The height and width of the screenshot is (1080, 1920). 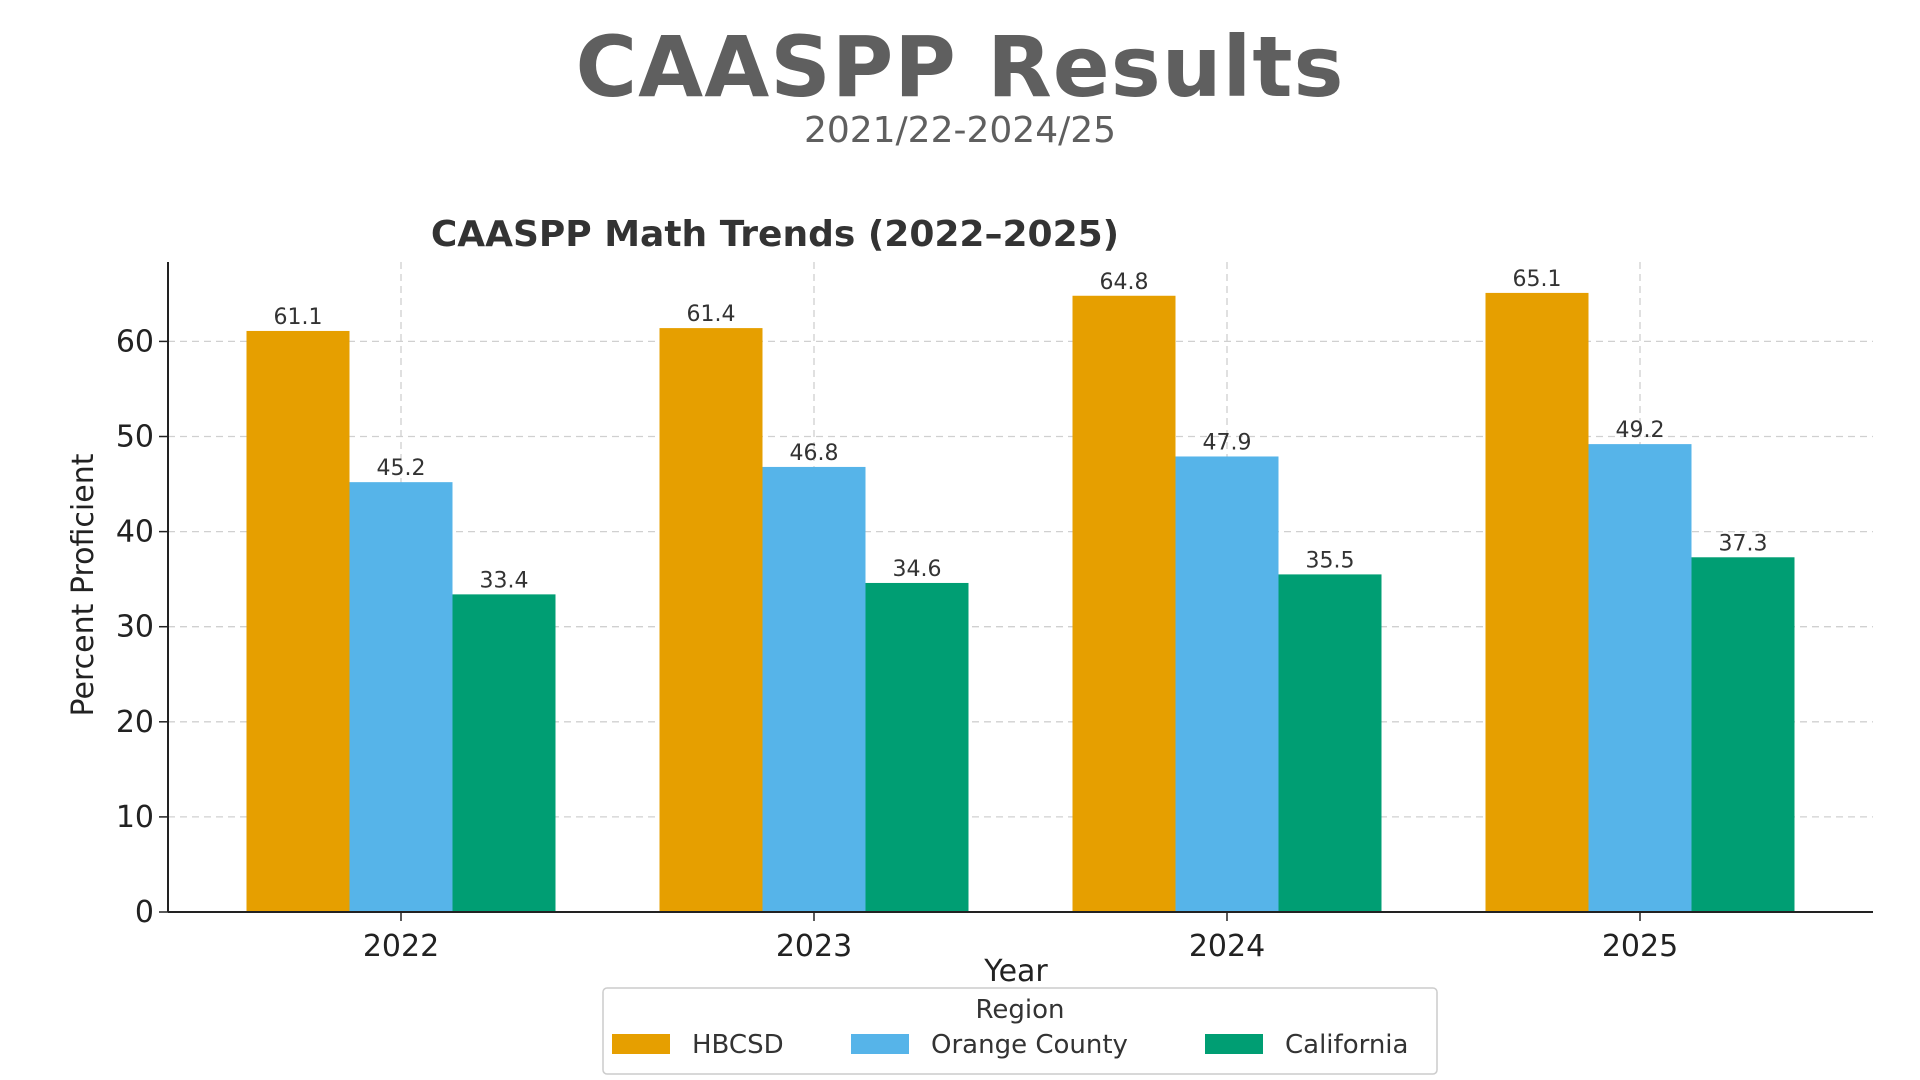 I want to click on data-label: 64.8, so click(x=1124, y=282).